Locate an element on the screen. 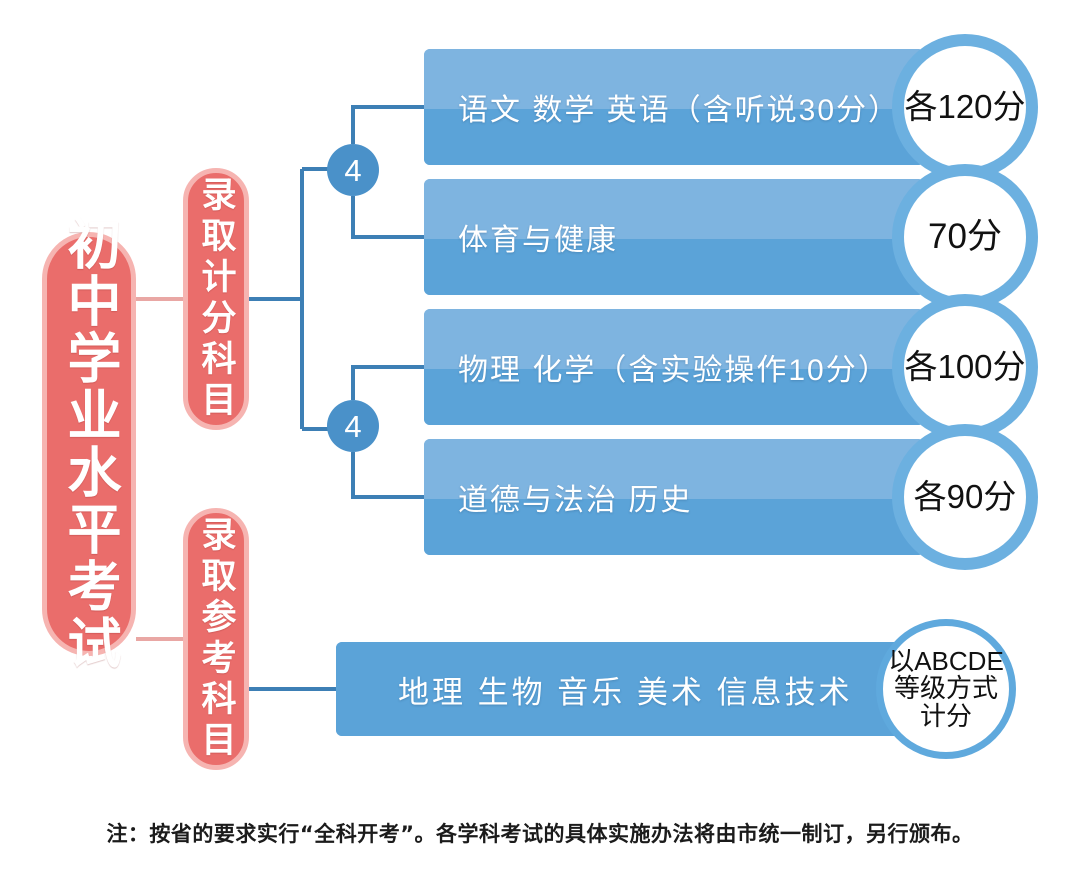  score-circle-5: 以ABCDE 等级方式 计分 is located at coordinates (946, 689).